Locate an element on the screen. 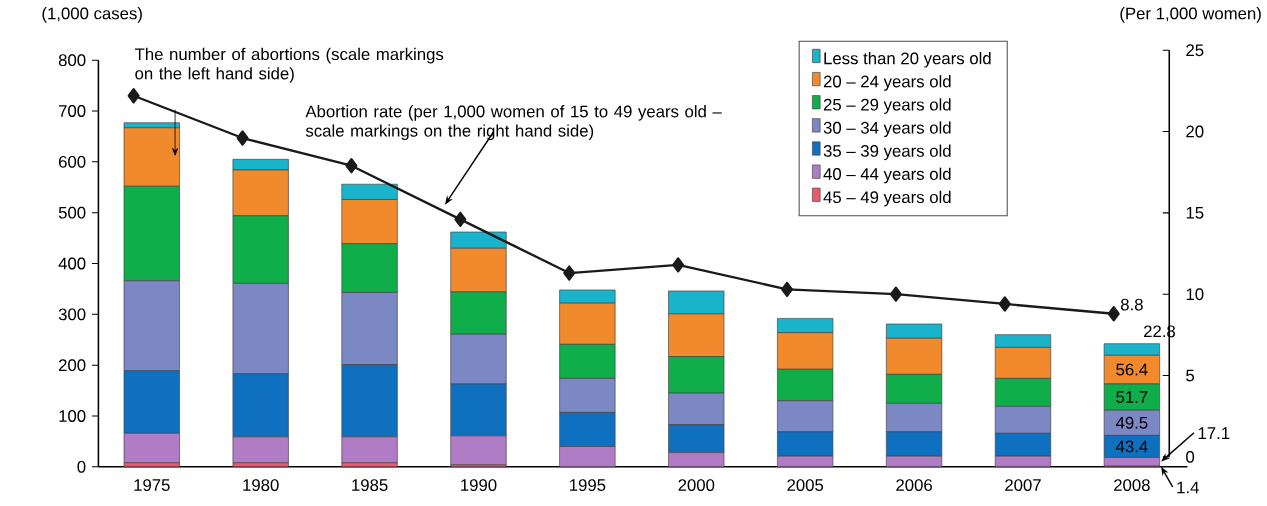 This screenshot has height=506, width=1267. x-tick-label: 2005 is located at coordinates (805, 485).